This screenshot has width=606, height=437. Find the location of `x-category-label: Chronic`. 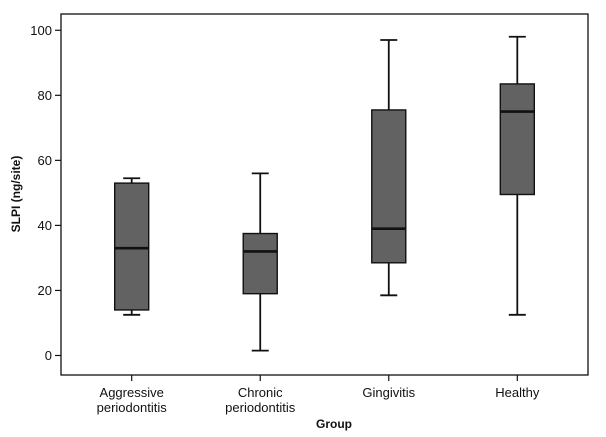

x-category-label: Chronic is located at coordinates (260, 392).